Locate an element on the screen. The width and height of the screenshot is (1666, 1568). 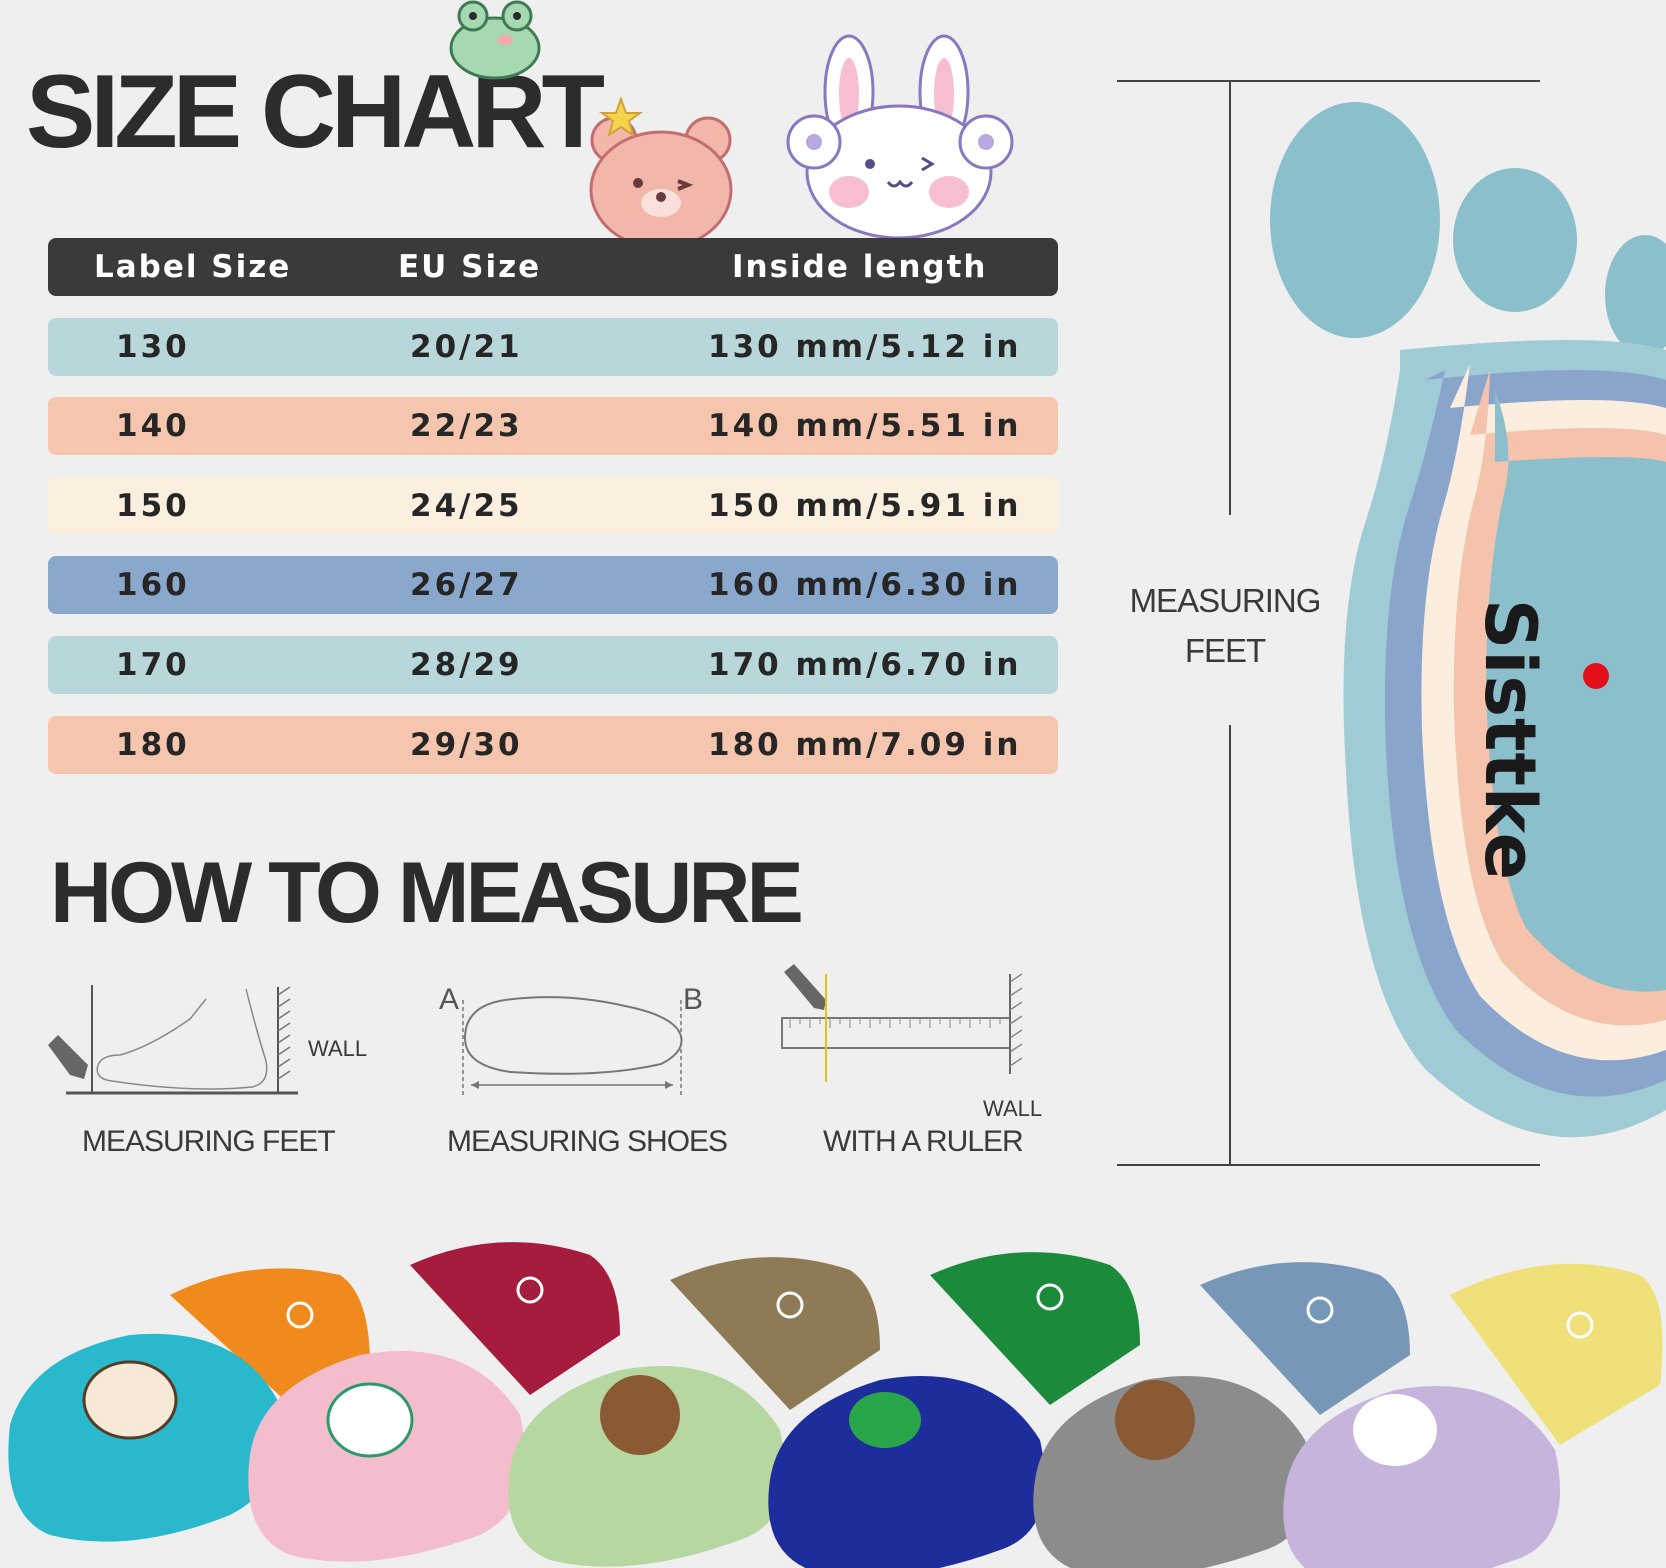
feet-line: FEET is located at coordinates (1225, 650).